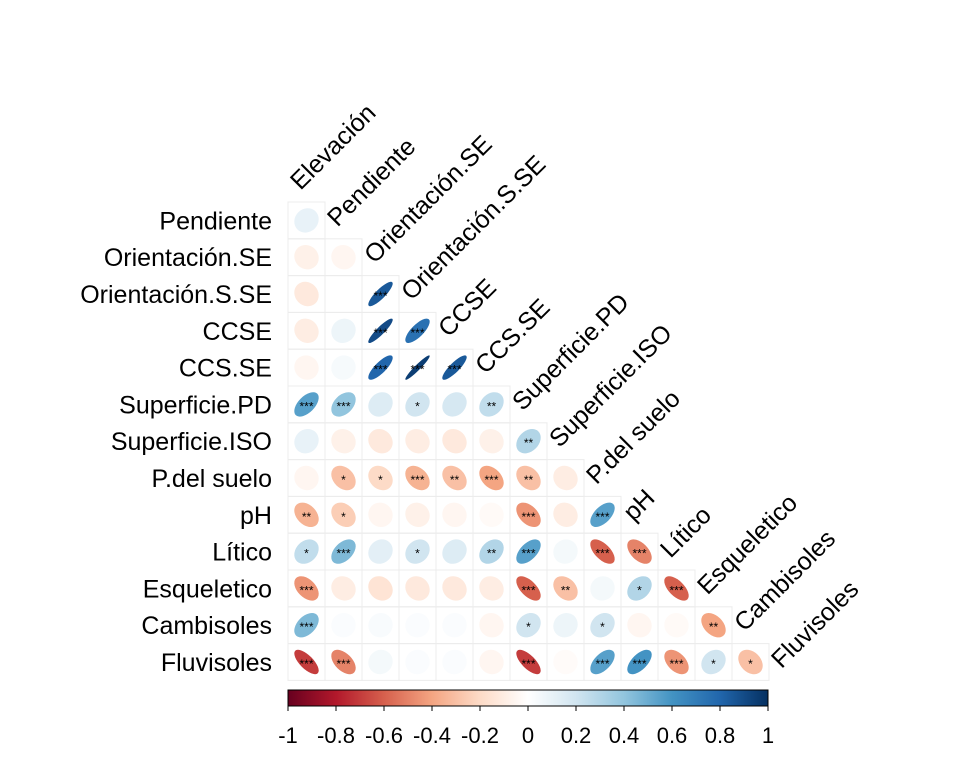 This screenshot has width=960, height=768. I want to click on colorbar-tick-label: -1, so click(288, 735).